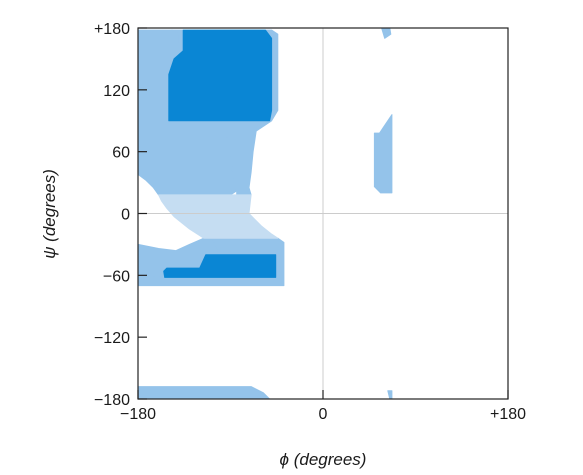 The width and height of the screenshot is (583, 475). What do you see at coordinates (49, 214) in the screenshot?
I see `y-axis-label: ψ (degrees)` at bounding box center [49, 214].